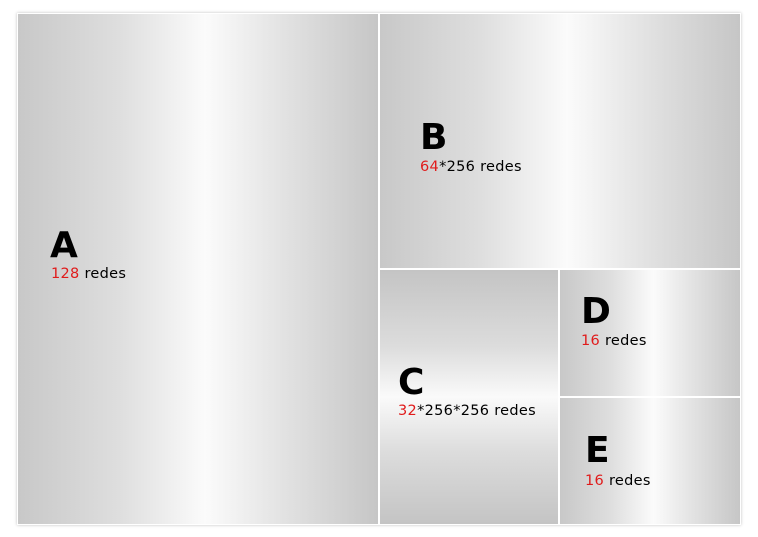  What do you see at coordinates (430, 167) in the screenshot?
I see `block-b-count: 64` at bounding box center [430, 167].